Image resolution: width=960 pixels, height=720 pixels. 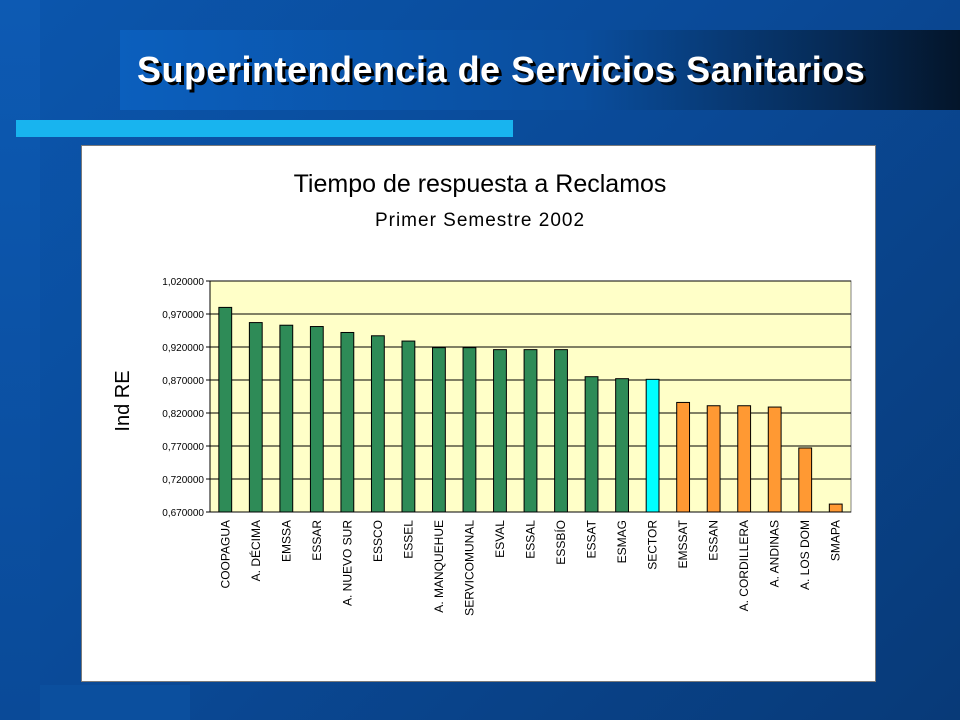 What do you see at coordinates (225, 554) in the screenshot?
I see `x-tick-label: COOPAGUA` at bounding box center [225, 554].